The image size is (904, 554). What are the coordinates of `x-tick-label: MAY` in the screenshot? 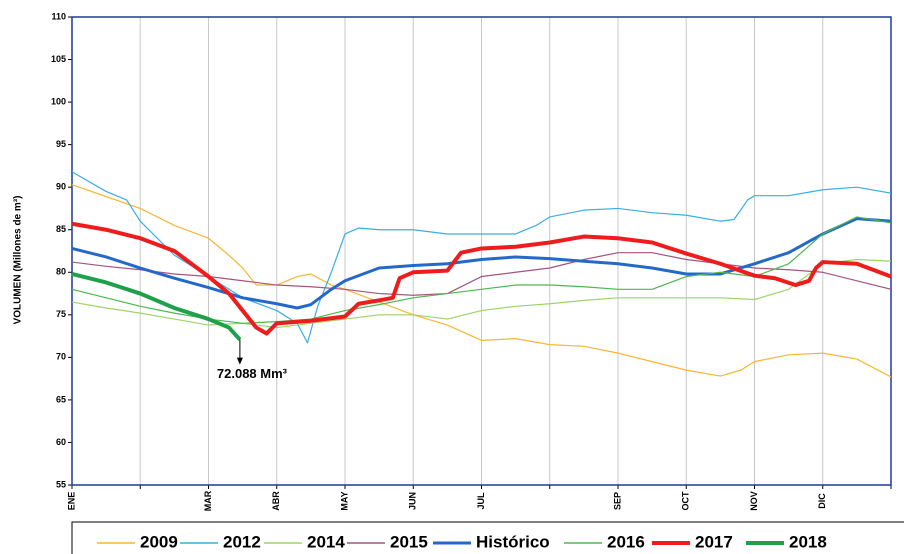 It's located at (344, 500).